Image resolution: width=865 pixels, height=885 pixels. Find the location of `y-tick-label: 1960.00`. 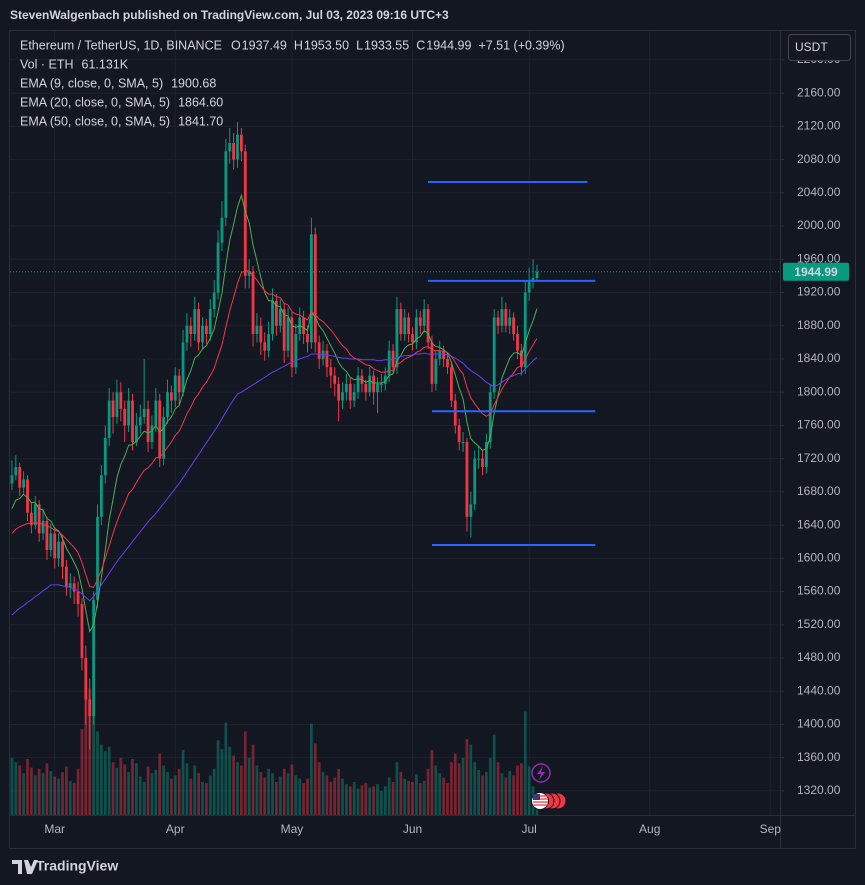

y-tick-label: 1960.00 is located at coordinates (819, 258).